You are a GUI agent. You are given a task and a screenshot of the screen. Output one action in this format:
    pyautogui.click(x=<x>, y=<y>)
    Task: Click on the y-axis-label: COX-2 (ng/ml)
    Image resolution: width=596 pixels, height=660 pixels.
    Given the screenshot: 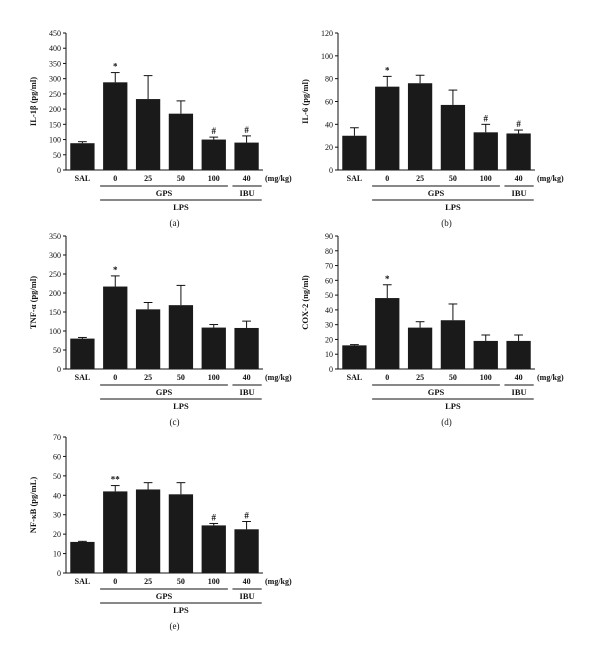 What is the action you would take?
    pyautogui.click(x=305, y=302)
    